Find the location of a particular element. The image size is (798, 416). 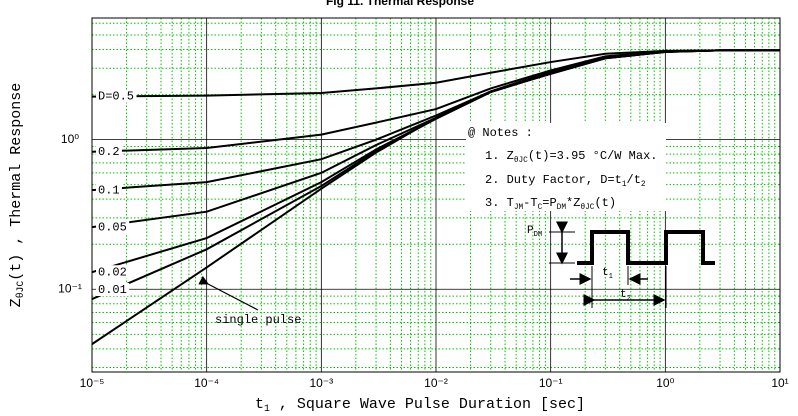

text-part: (t) is located at coordinates (605, 203).